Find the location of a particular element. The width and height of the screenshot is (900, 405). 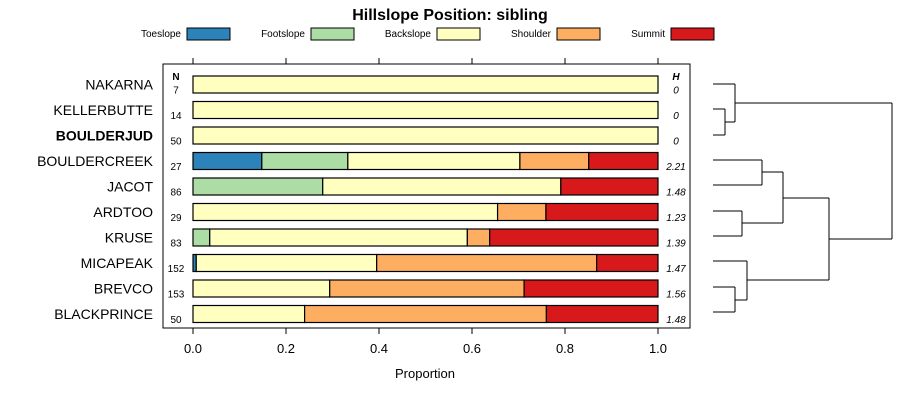

legend-swatch-backslope is located at coordinates (458, 34).